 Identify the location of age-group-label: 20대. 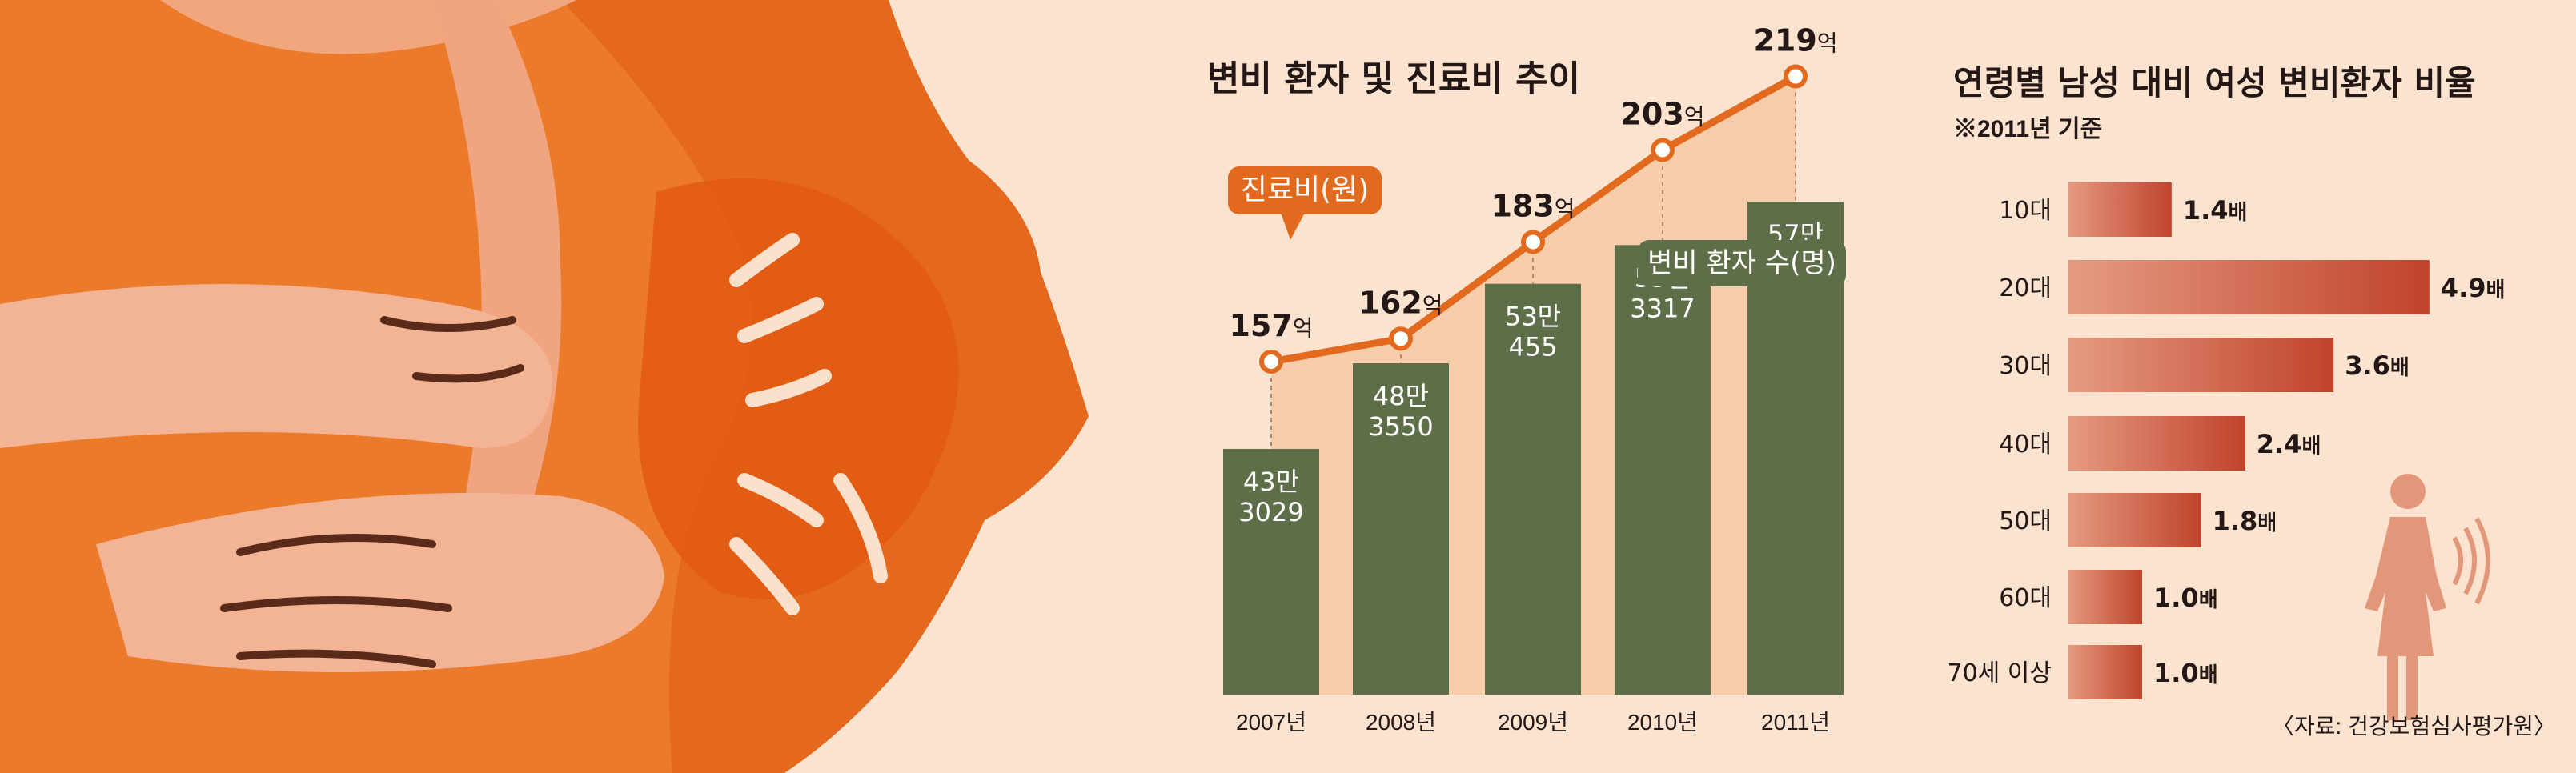
(2025, 288).